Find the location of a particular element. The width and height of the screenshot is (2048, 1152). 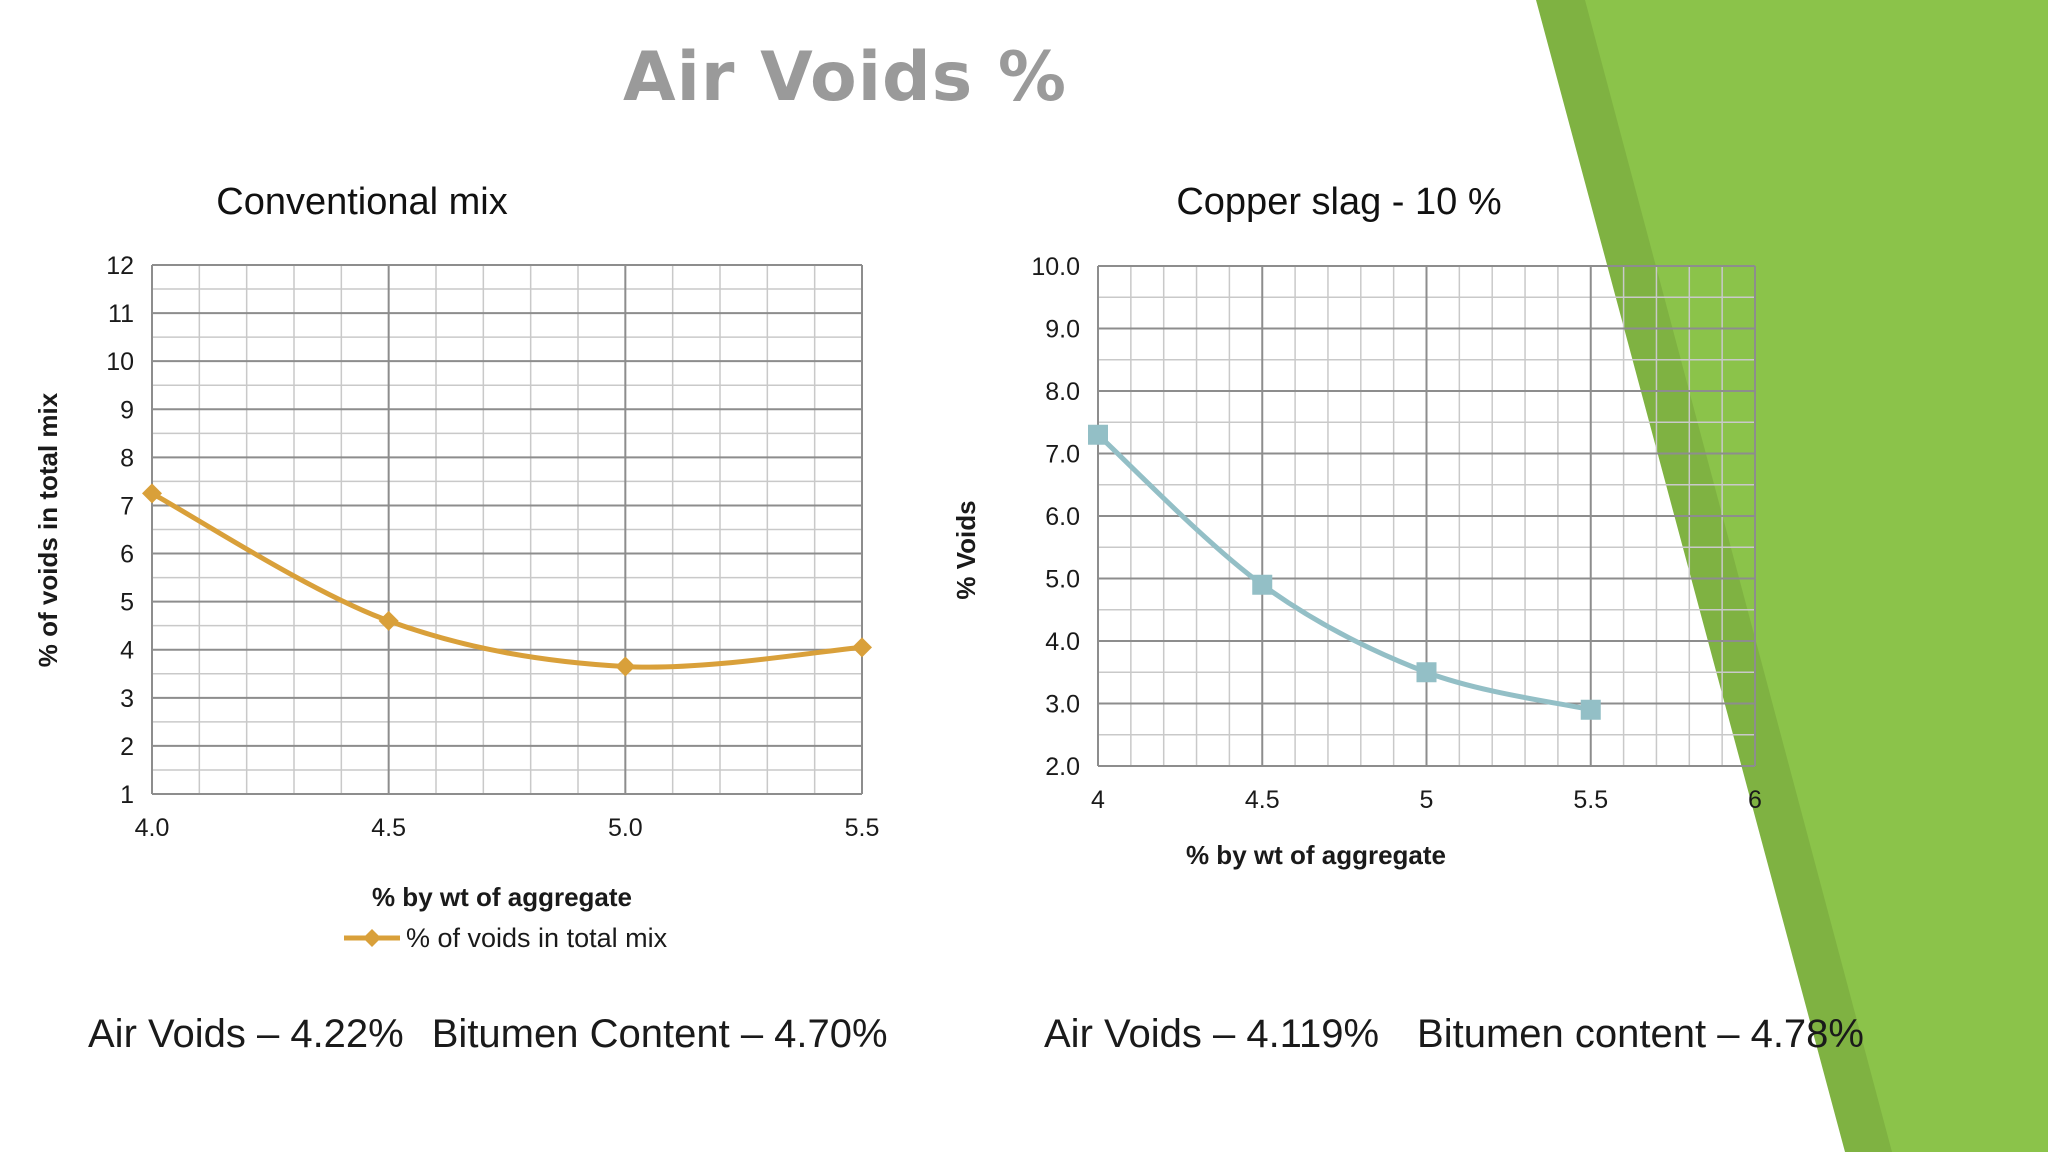

summary-bitumen-content: Bitumen Content – 4.70% is located at coordinates (659, 1034).